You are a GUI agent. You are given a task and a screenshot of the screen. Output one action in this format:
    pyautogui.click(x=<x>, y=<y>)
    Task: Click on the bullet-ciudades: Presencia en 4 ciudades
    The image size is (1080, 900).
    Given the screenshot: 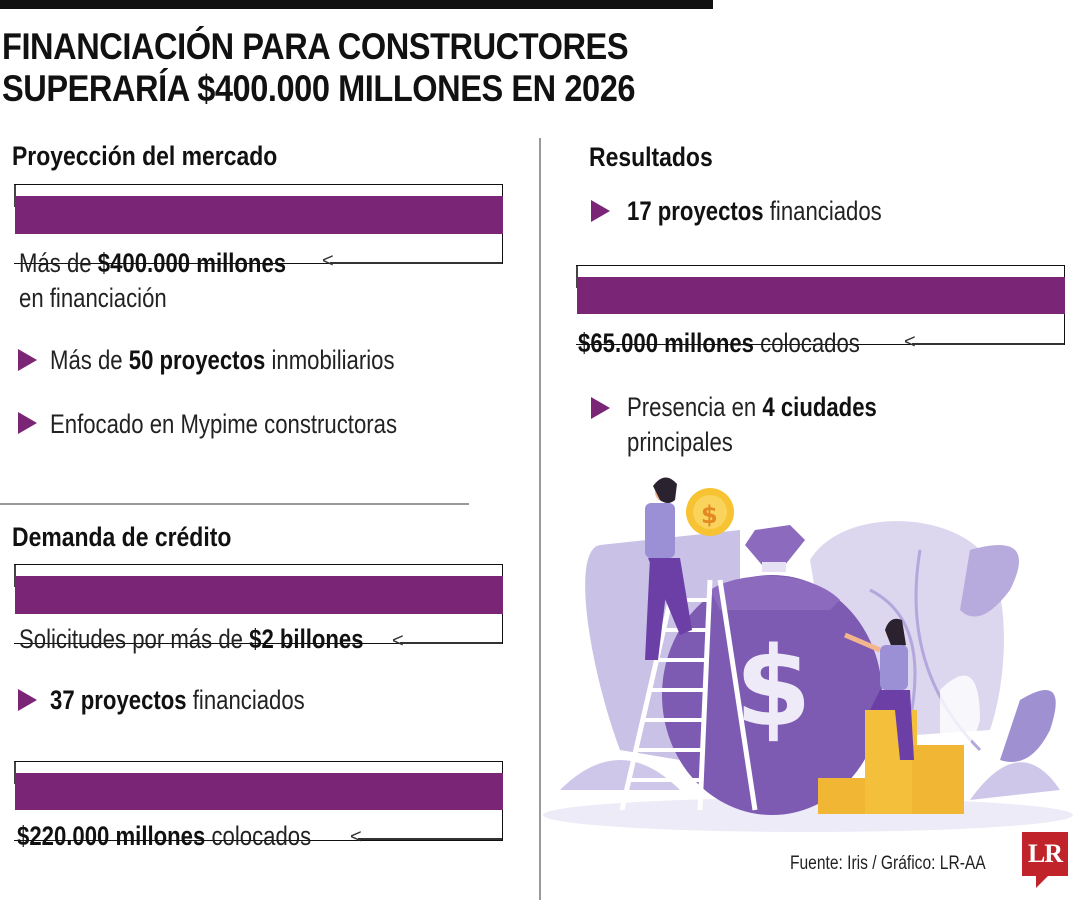 What is the action you would take?
    pyautogui.click(x=752, y=407)
    